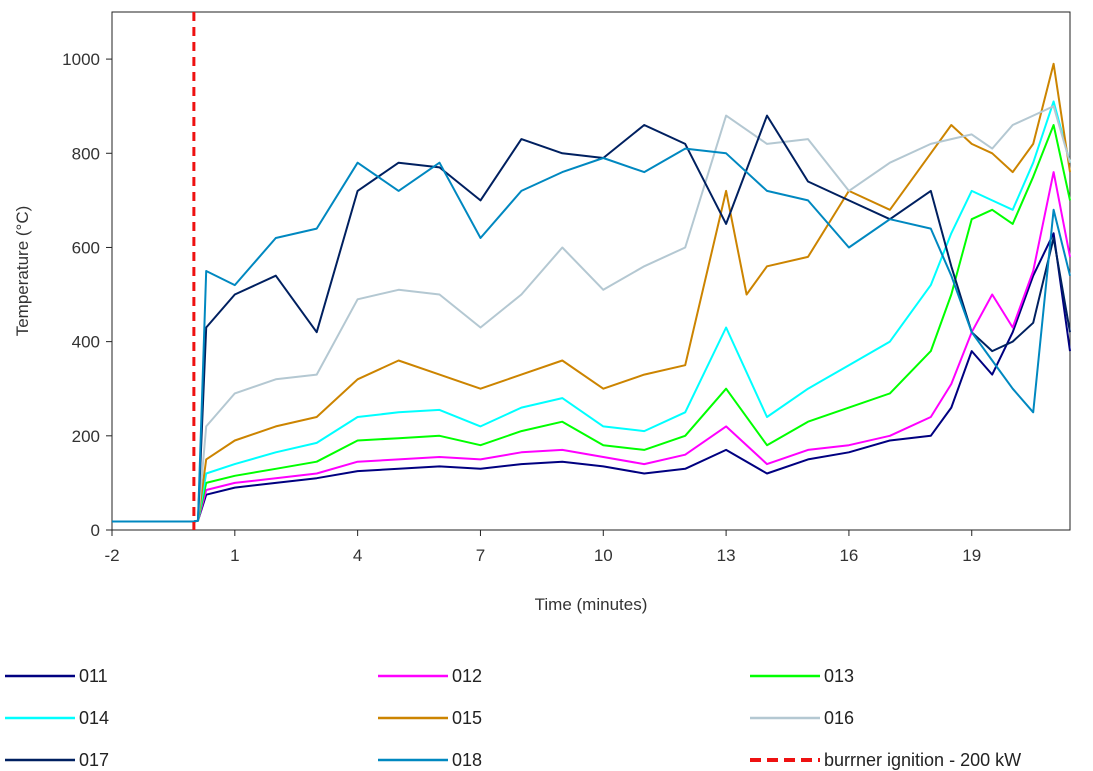  Describe the element at coordinates (591, 604) in the screenshot. I see `x-axis-title: Time (minutes)` at that location.